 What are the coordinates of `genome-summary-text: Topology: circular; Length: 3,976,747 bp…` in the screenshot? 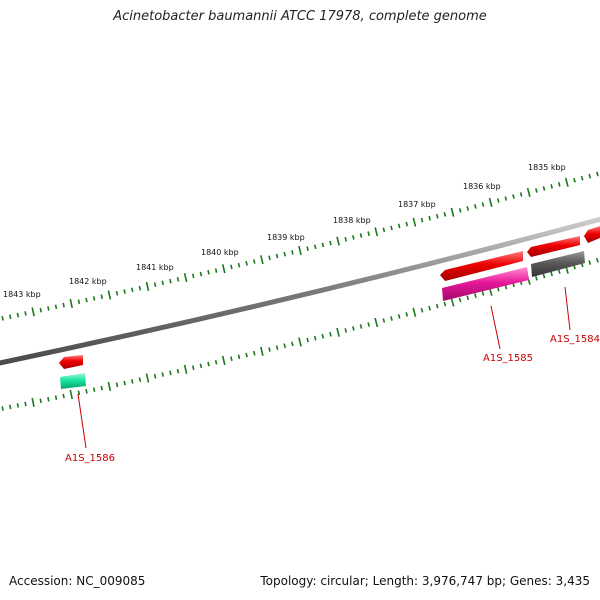 It's located at (425, 581).